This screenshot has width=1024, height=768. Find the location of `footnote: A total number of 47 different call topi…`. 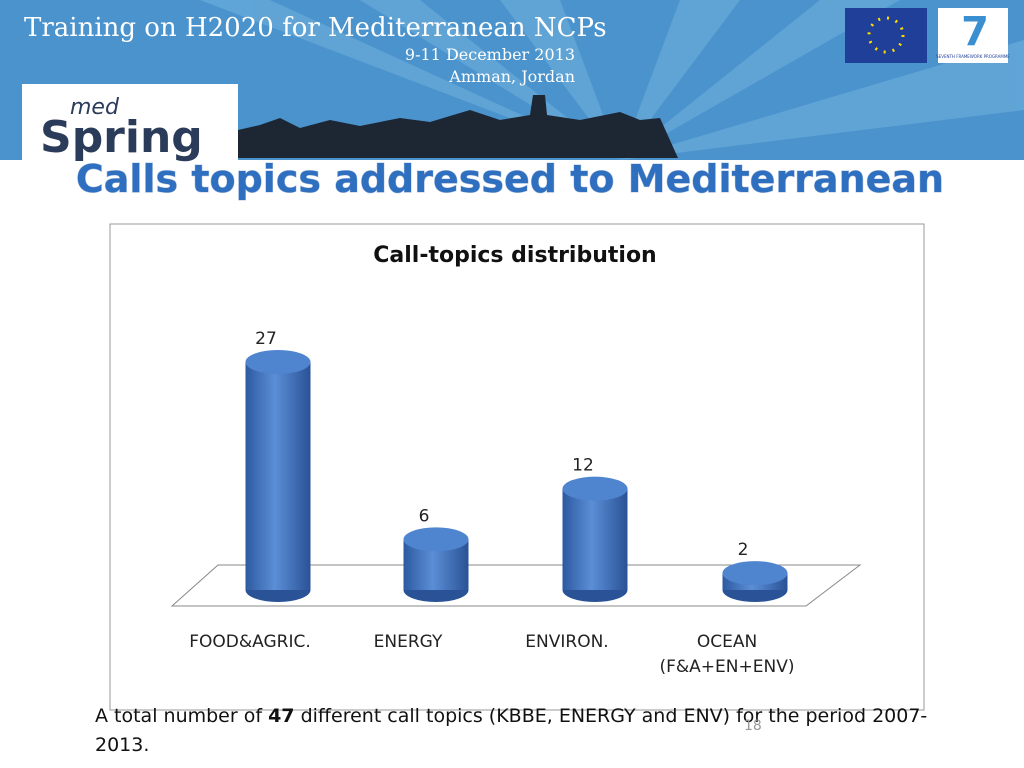

footnote: A total number of 47 different call topi… is located at coordinates (520, 731).